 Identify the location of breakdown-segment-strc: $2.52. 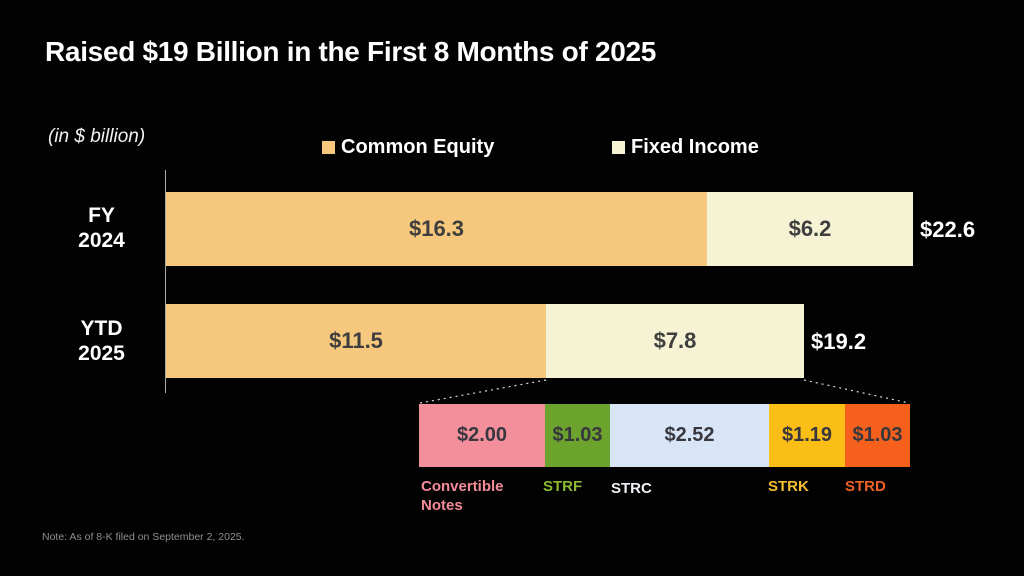
(689, 435).